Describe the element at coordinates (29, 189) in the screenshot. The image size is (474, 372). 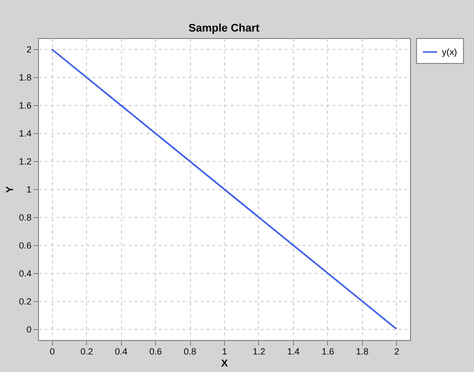
I see `y-tick-label: 1` at that location.